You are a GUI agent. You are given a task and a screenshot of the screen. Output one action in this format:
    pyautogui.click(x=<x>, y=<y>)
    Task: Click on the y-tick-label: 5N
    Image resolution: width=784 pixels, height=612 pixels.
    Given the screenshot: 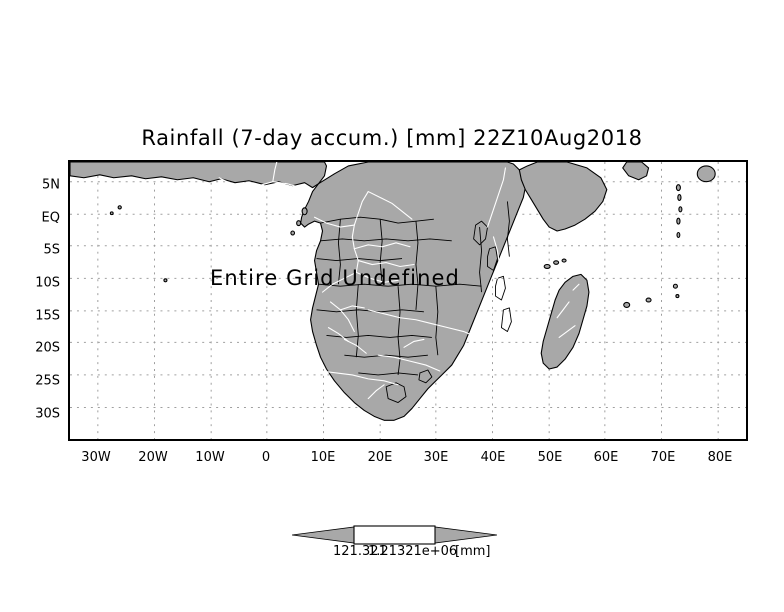 What is the action you would take?
    pyautogui.click(x=51, y=185)
    